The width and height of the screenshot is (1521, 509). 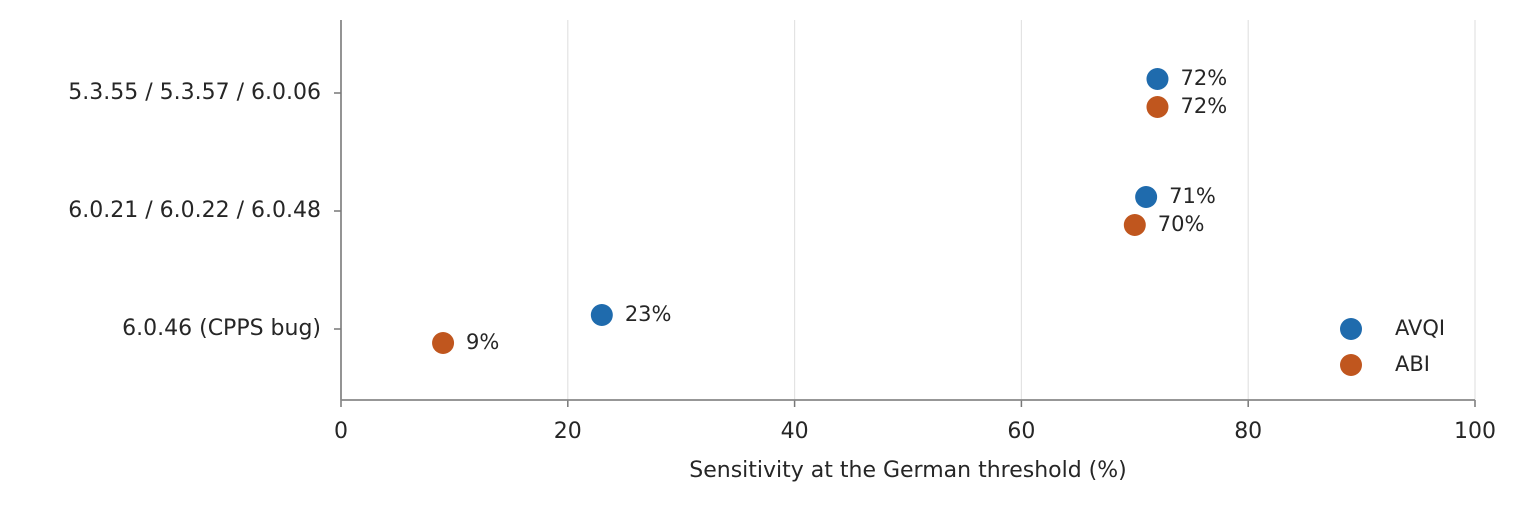 What do you see at coordinates (568, 431) in the screenshot?
I see `x-tick-label: 20` at bounding box center [568, 431].